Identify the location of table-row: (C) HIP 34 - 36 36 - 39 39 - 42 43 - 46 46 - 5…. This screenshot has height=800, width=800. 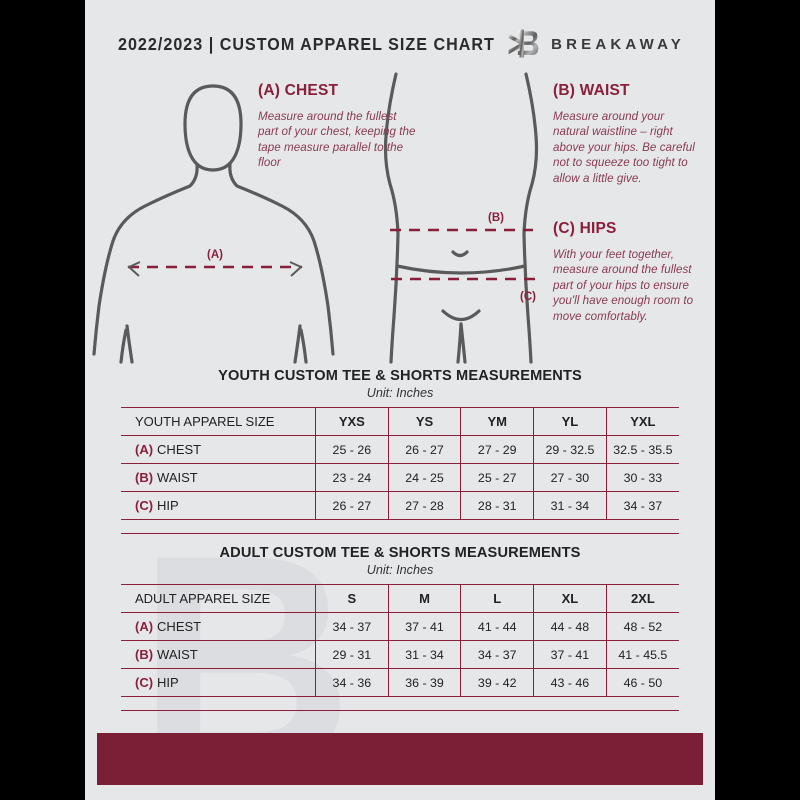
(400, 682).